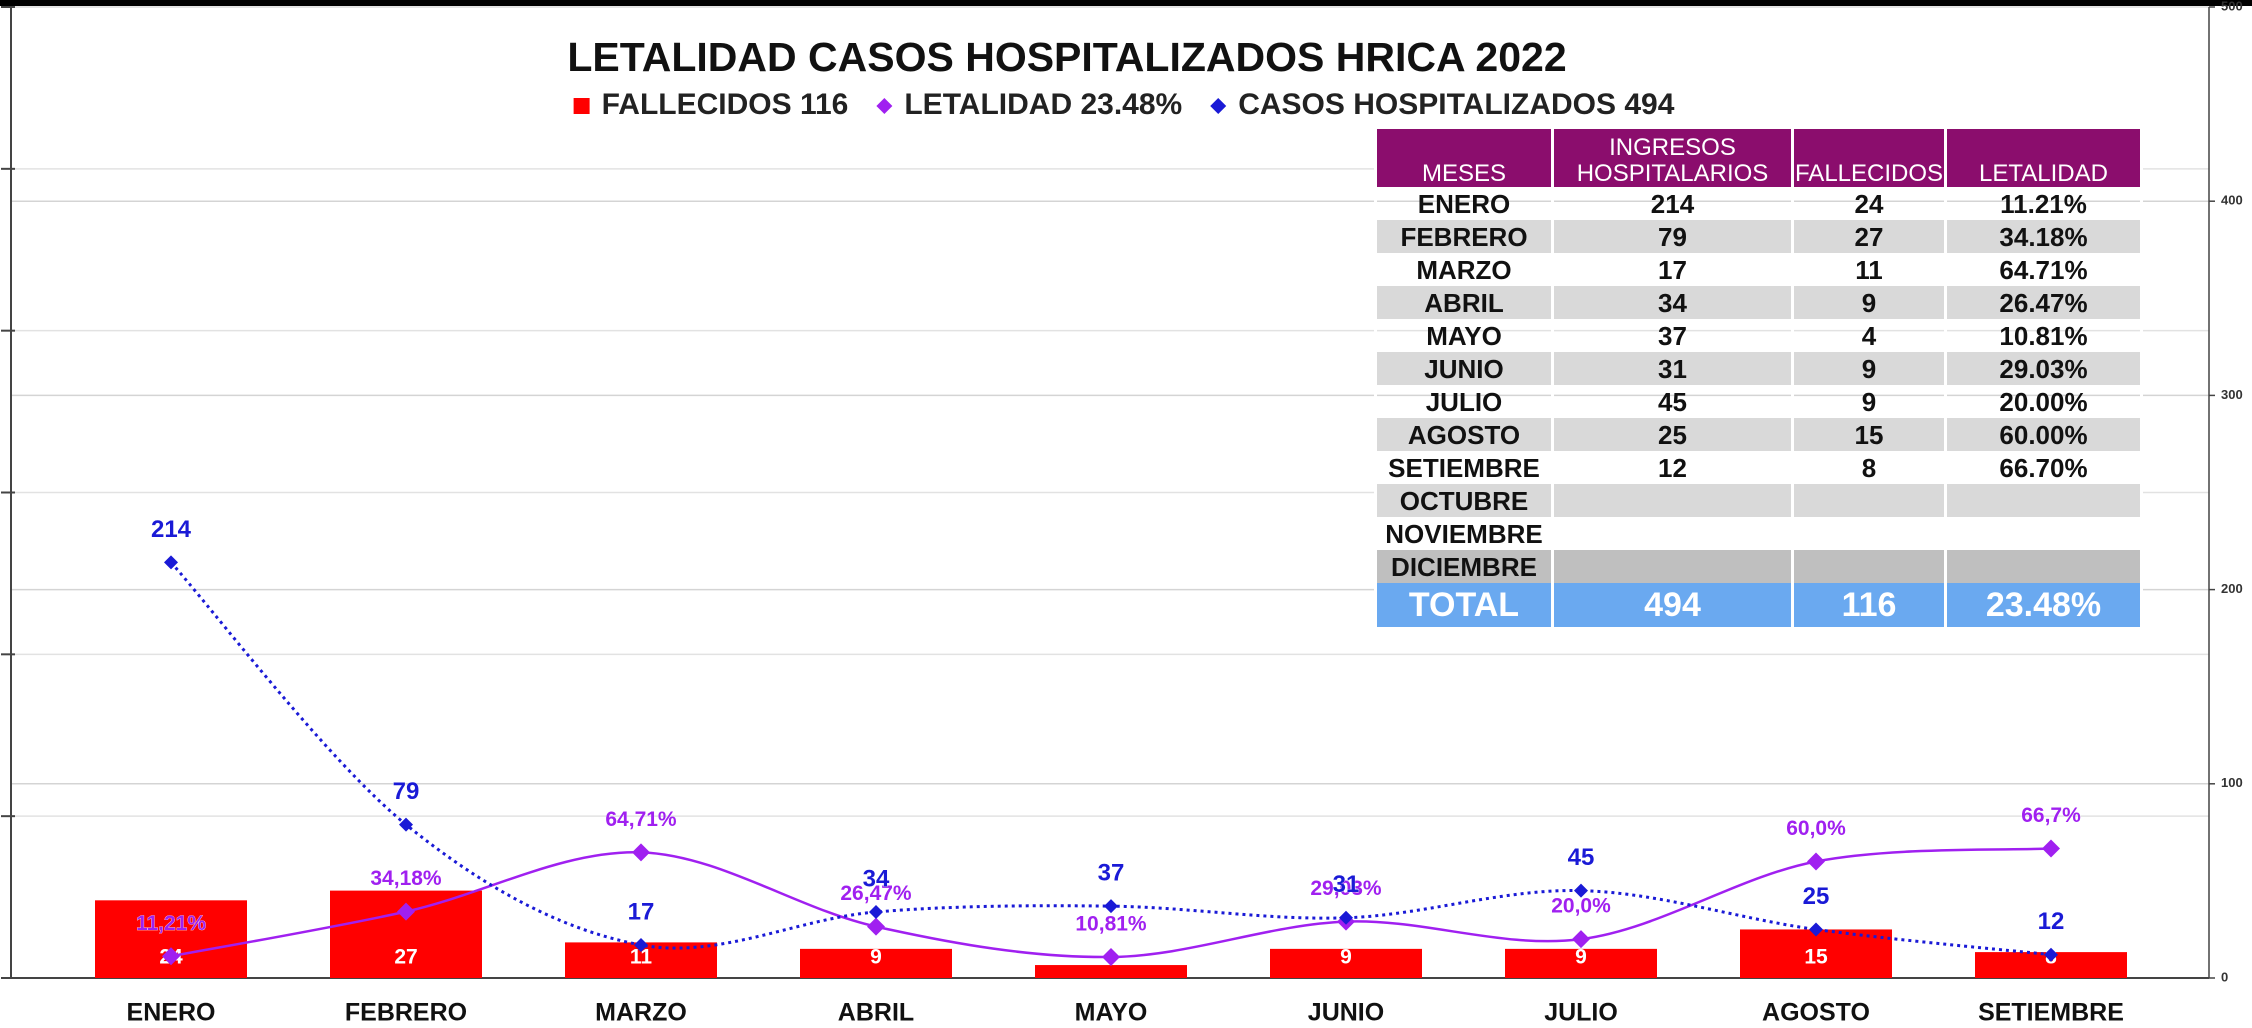  What do you see at coordinates (1464, 467) in the screenshot?
I see `table-cell: SETIEMBRE` at bounding box center [1464, 467].